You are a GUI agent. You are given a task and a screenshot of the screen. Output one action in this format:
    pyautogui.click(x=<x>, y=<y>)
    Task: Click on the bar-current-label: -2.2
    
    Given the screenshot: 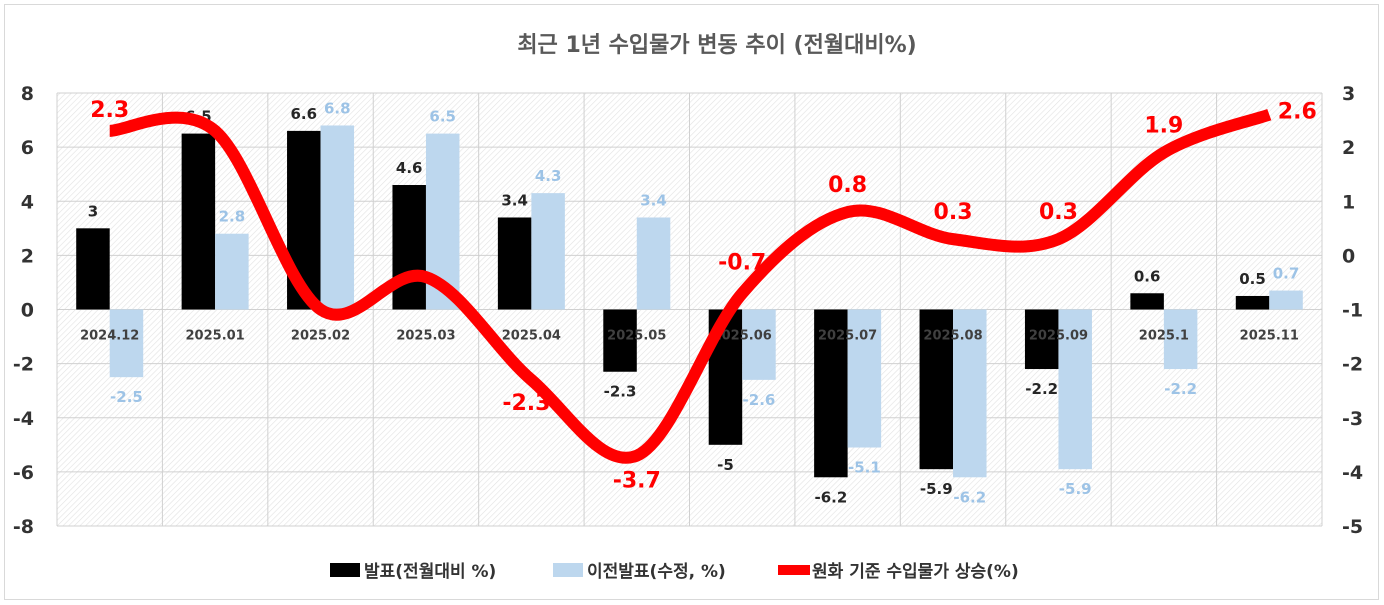 What is the action you would take?
    pyautogui.click(x=1041, y=389)
    